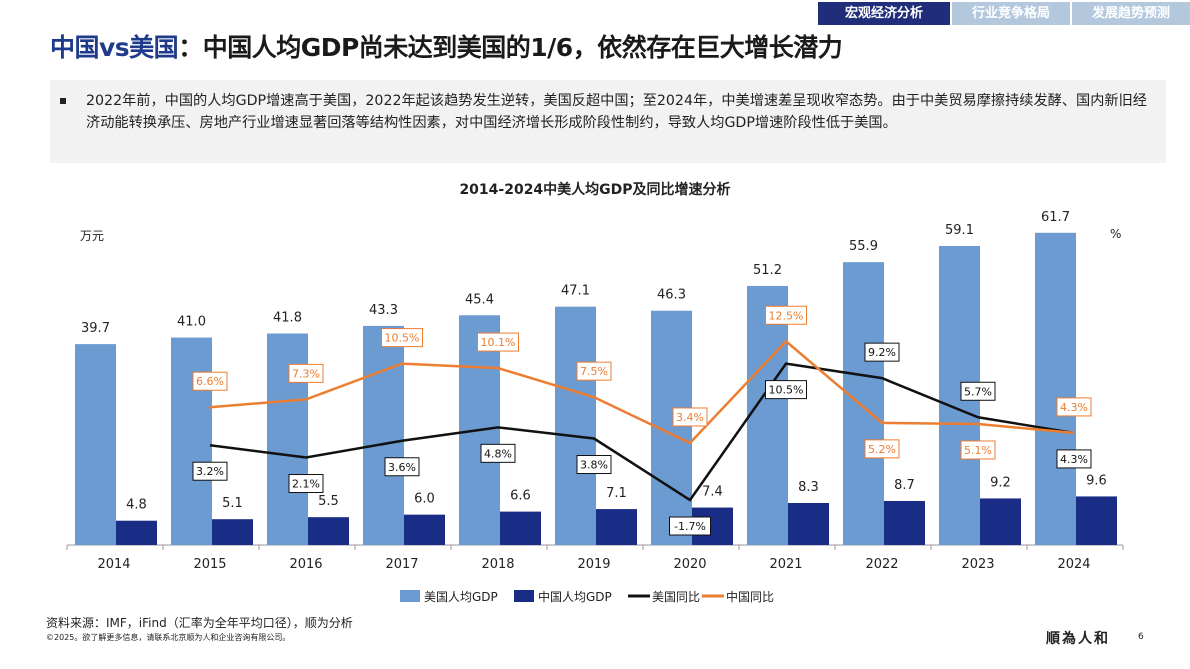 This screenshot has height=669, width=1190. I want to click on china-yoy-data-label: 4.3%, so click(1074, 407).